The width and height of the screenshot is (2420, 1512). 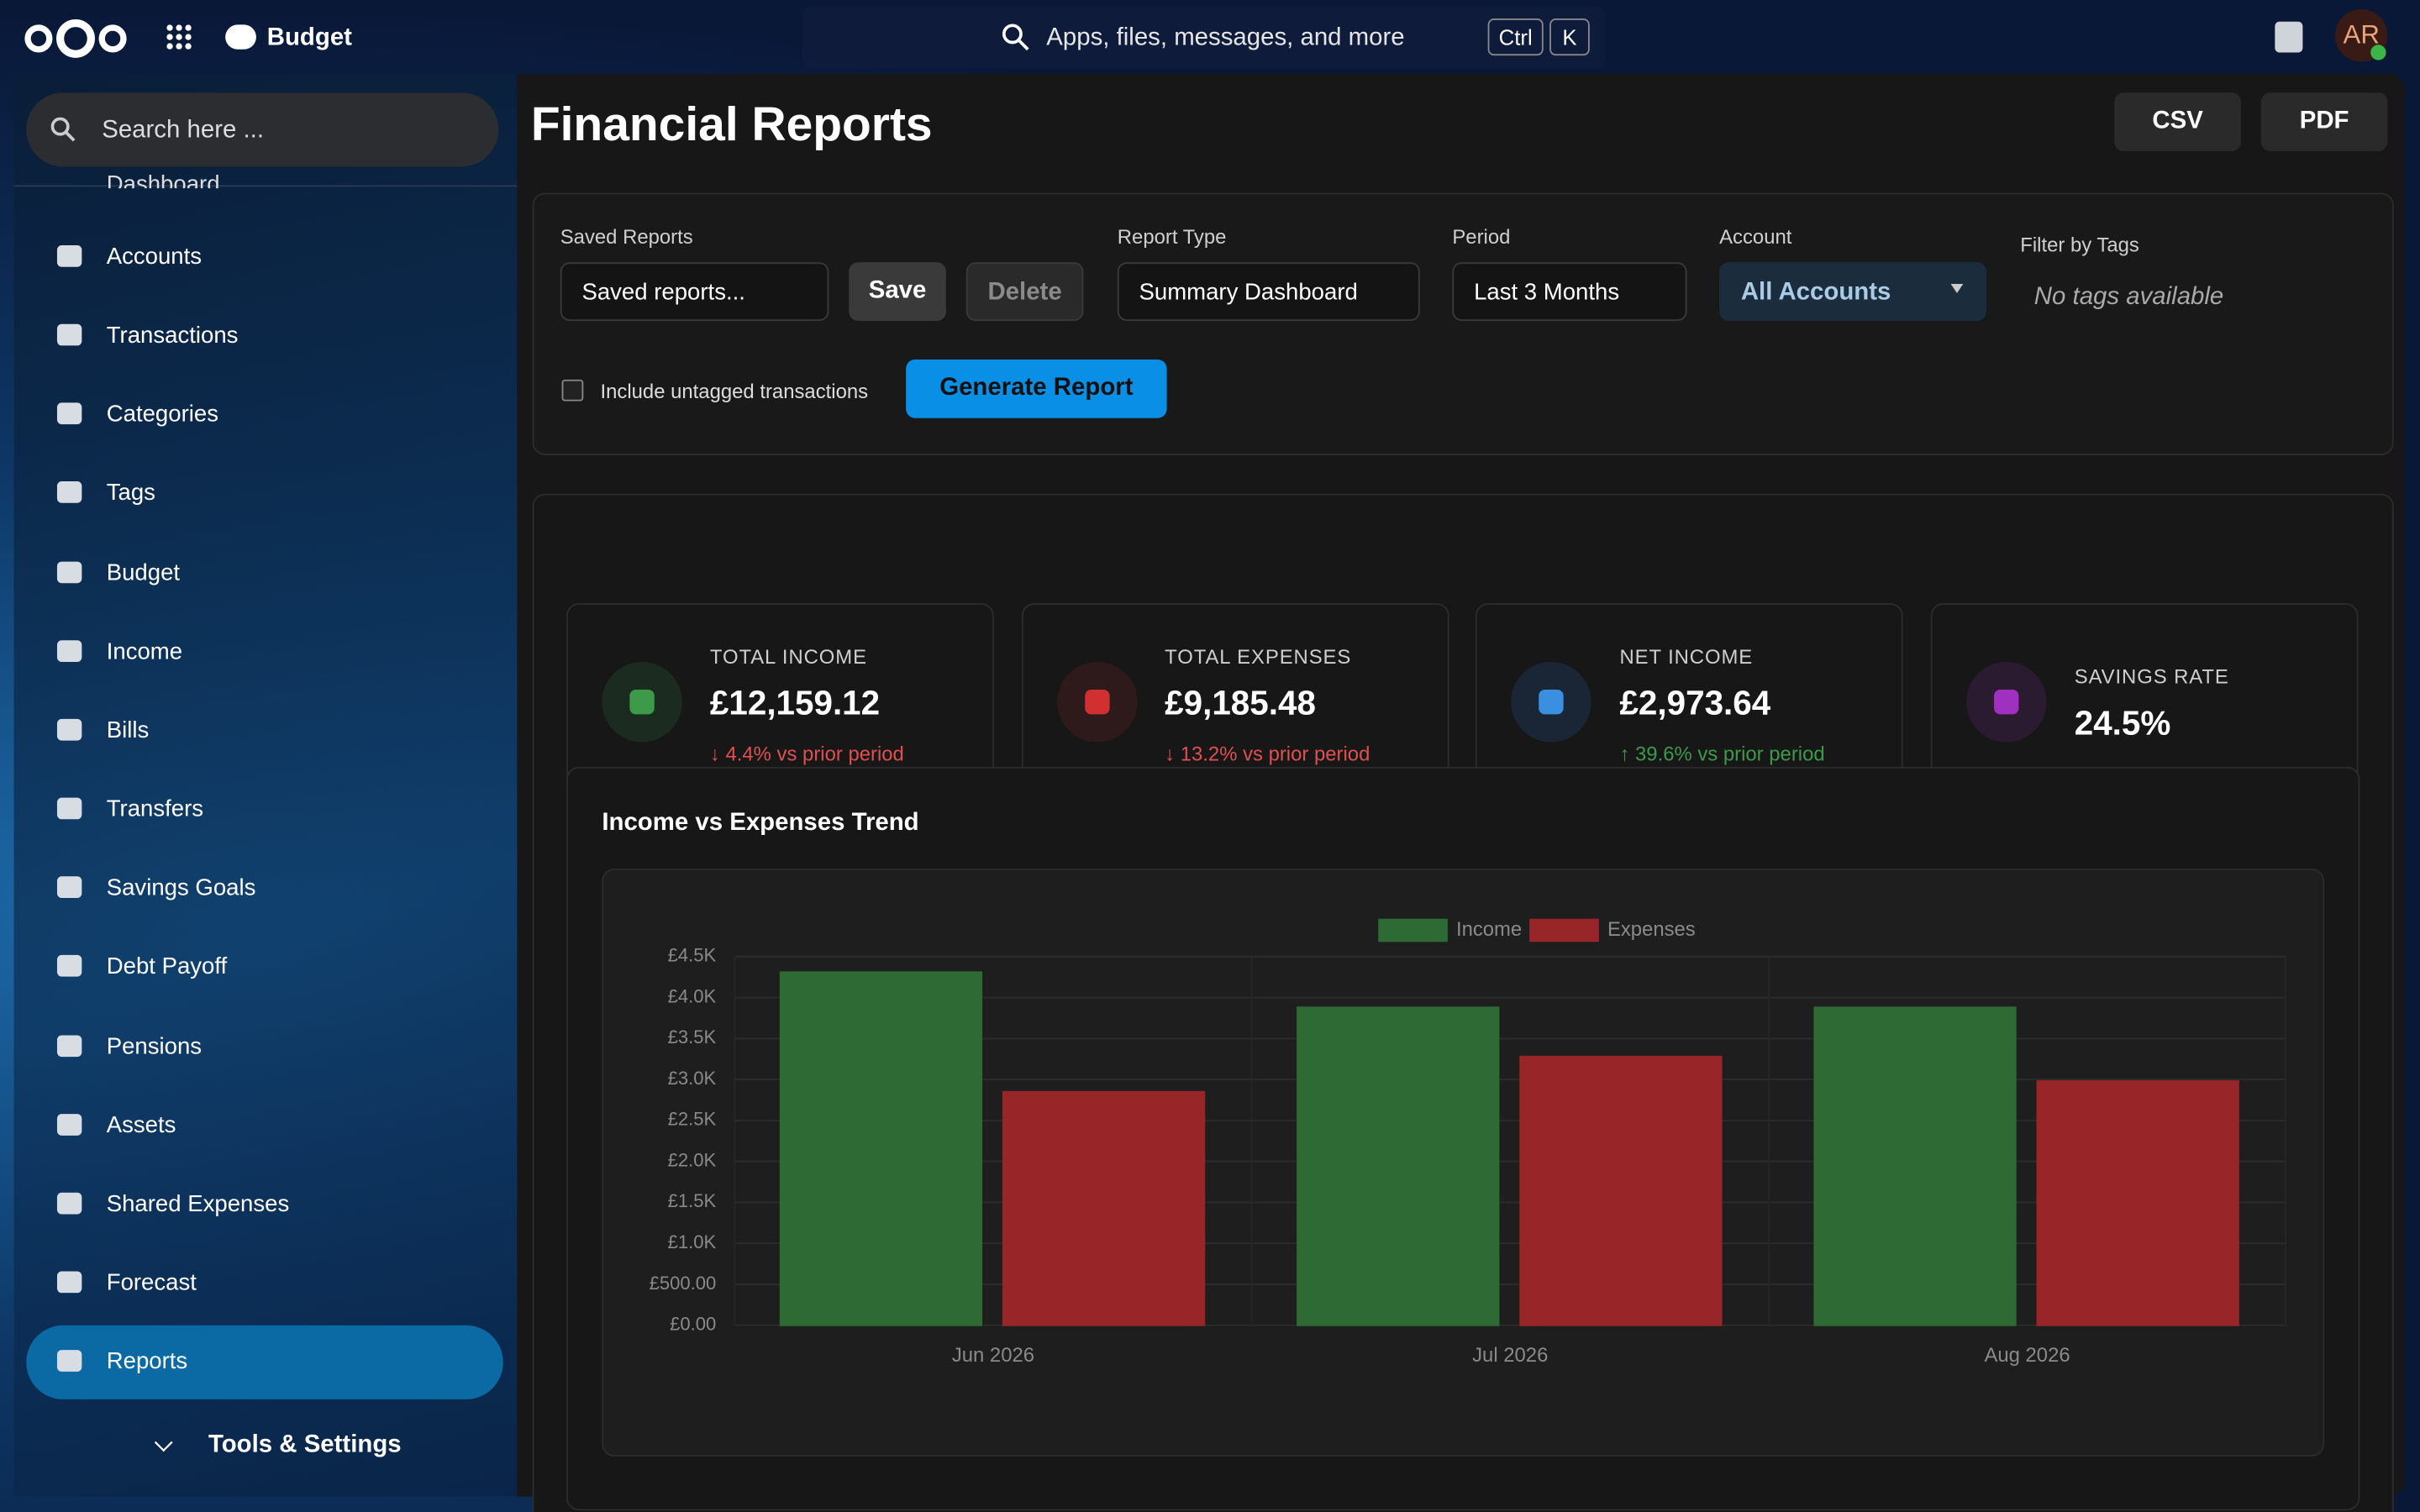 What do you see at coordinates (692, 1119) in the screenshot?
I see `y-tick-label: £2.5K` at bounding box center [692, 1119].